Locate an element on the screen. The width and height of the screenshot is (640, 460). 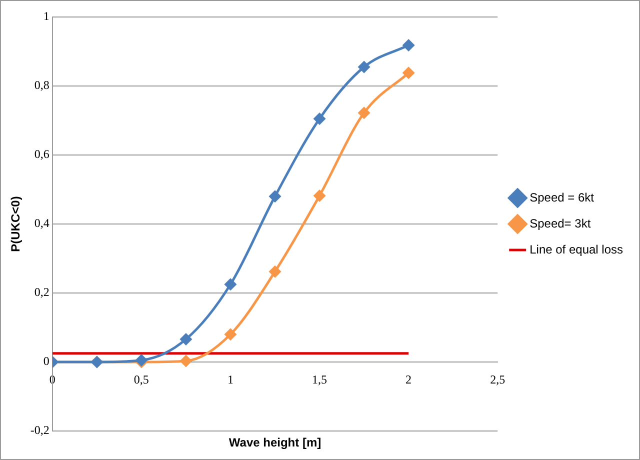
y-tick-label: 0,2 is located at coordinates (42, 292).